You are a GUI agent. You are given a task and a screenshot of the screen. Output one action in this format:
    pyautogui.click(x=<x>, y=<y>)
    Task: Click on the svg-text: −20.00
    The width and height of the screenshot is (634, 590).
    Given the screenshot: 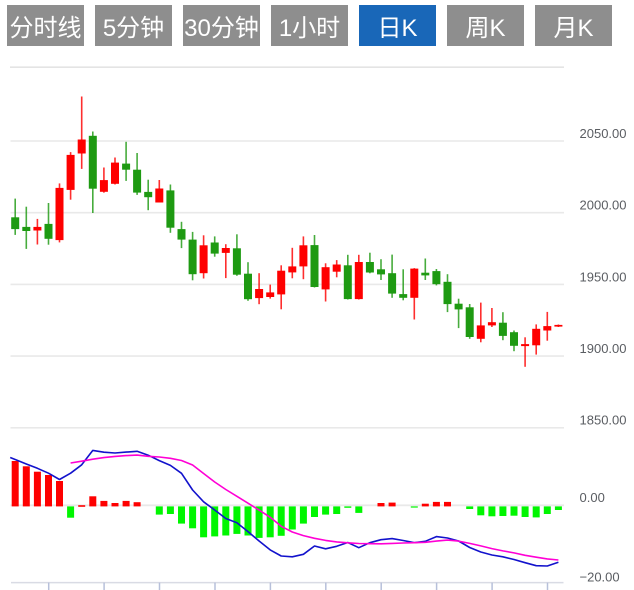 What is the action you would take?
    pyautogui.click(x=600, y=576)
    